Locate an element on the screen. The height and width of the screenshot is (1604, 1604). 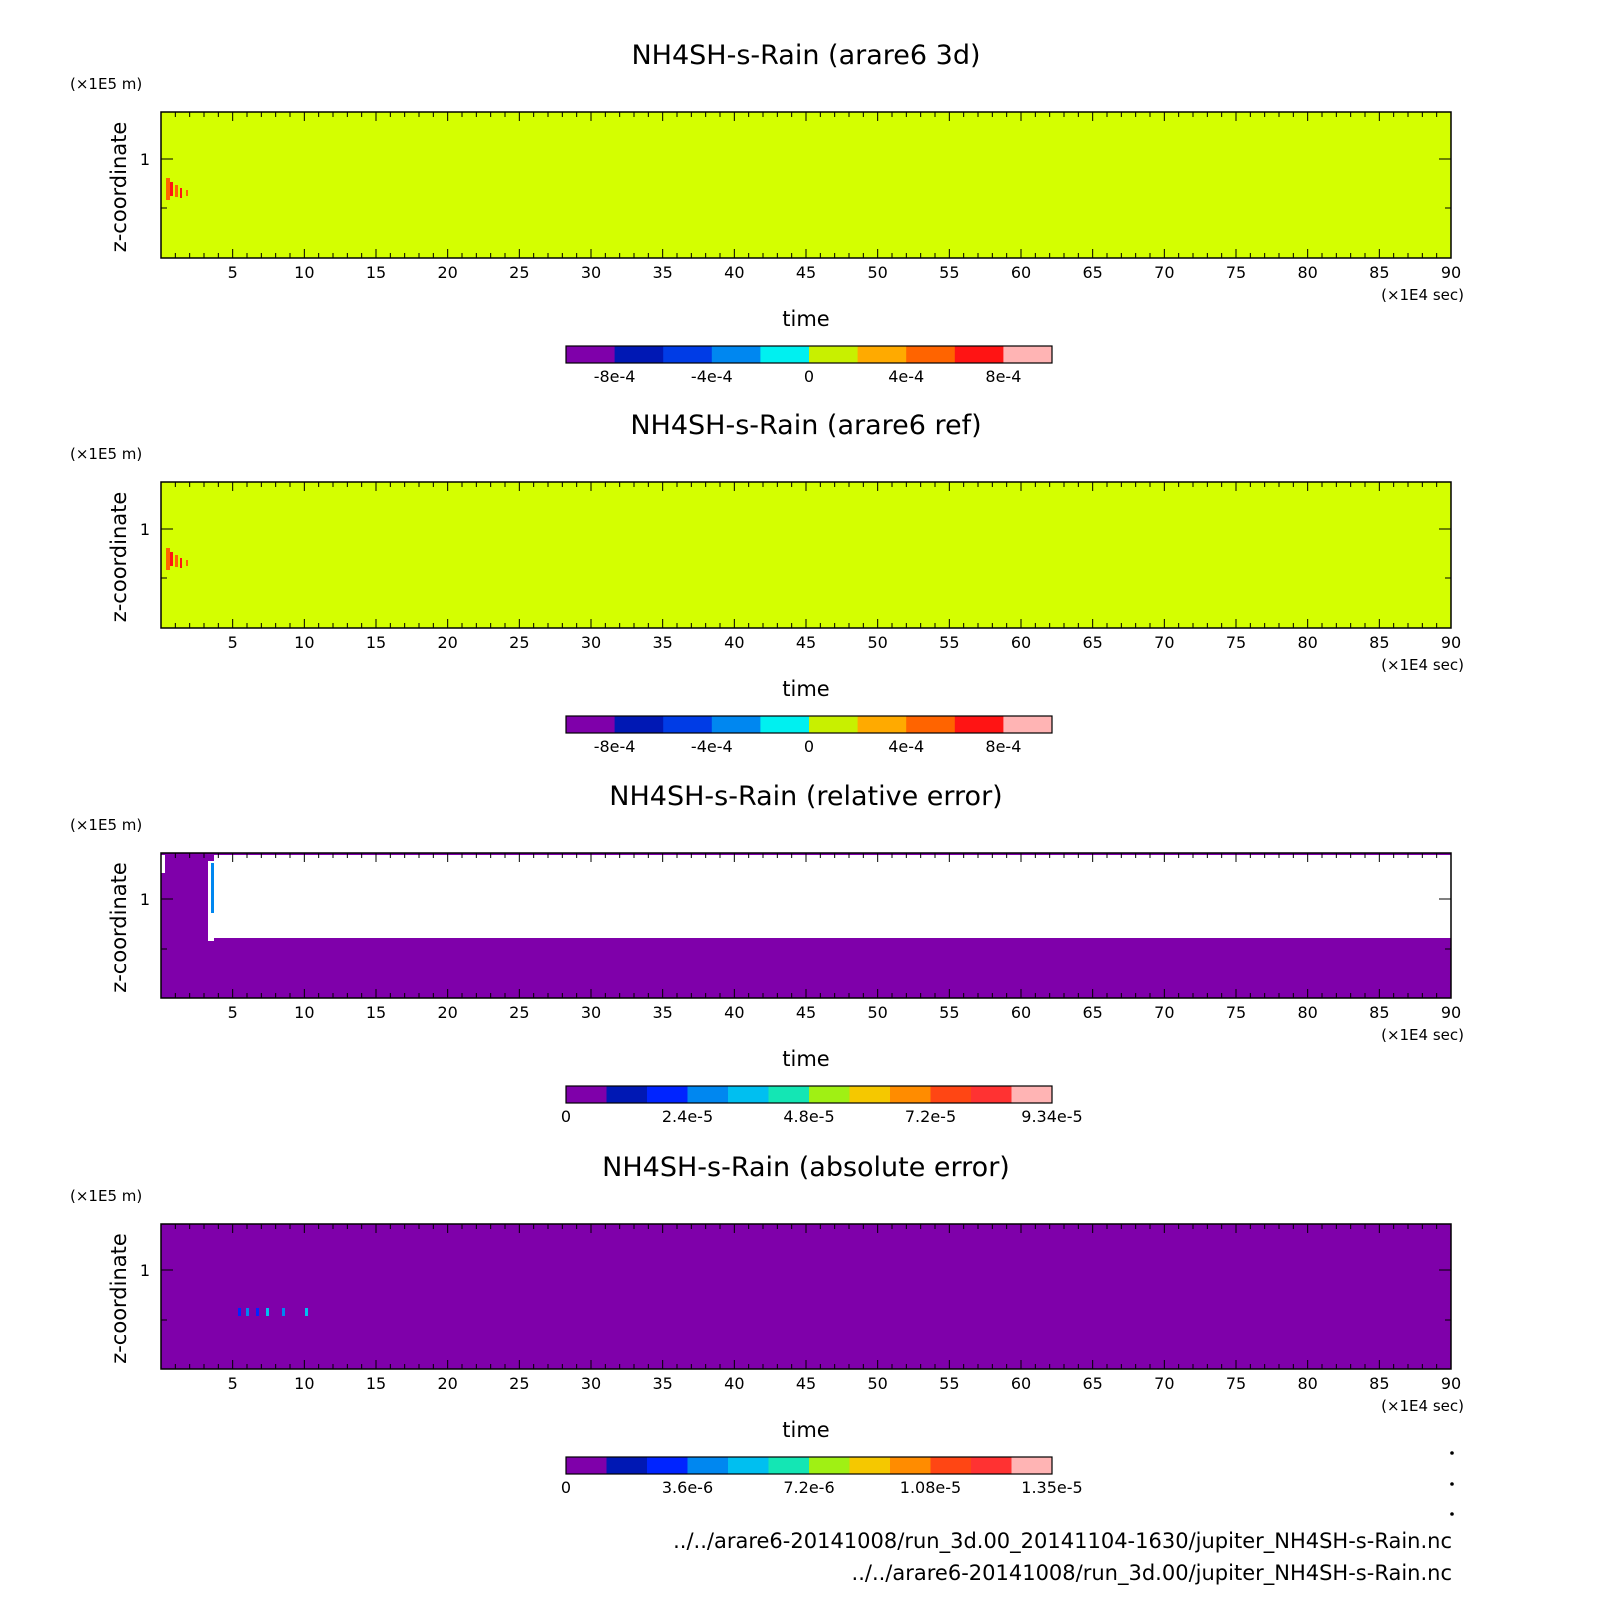
x-unit-label: (×1E4 sec) is located at coordinates (1422, 1406).